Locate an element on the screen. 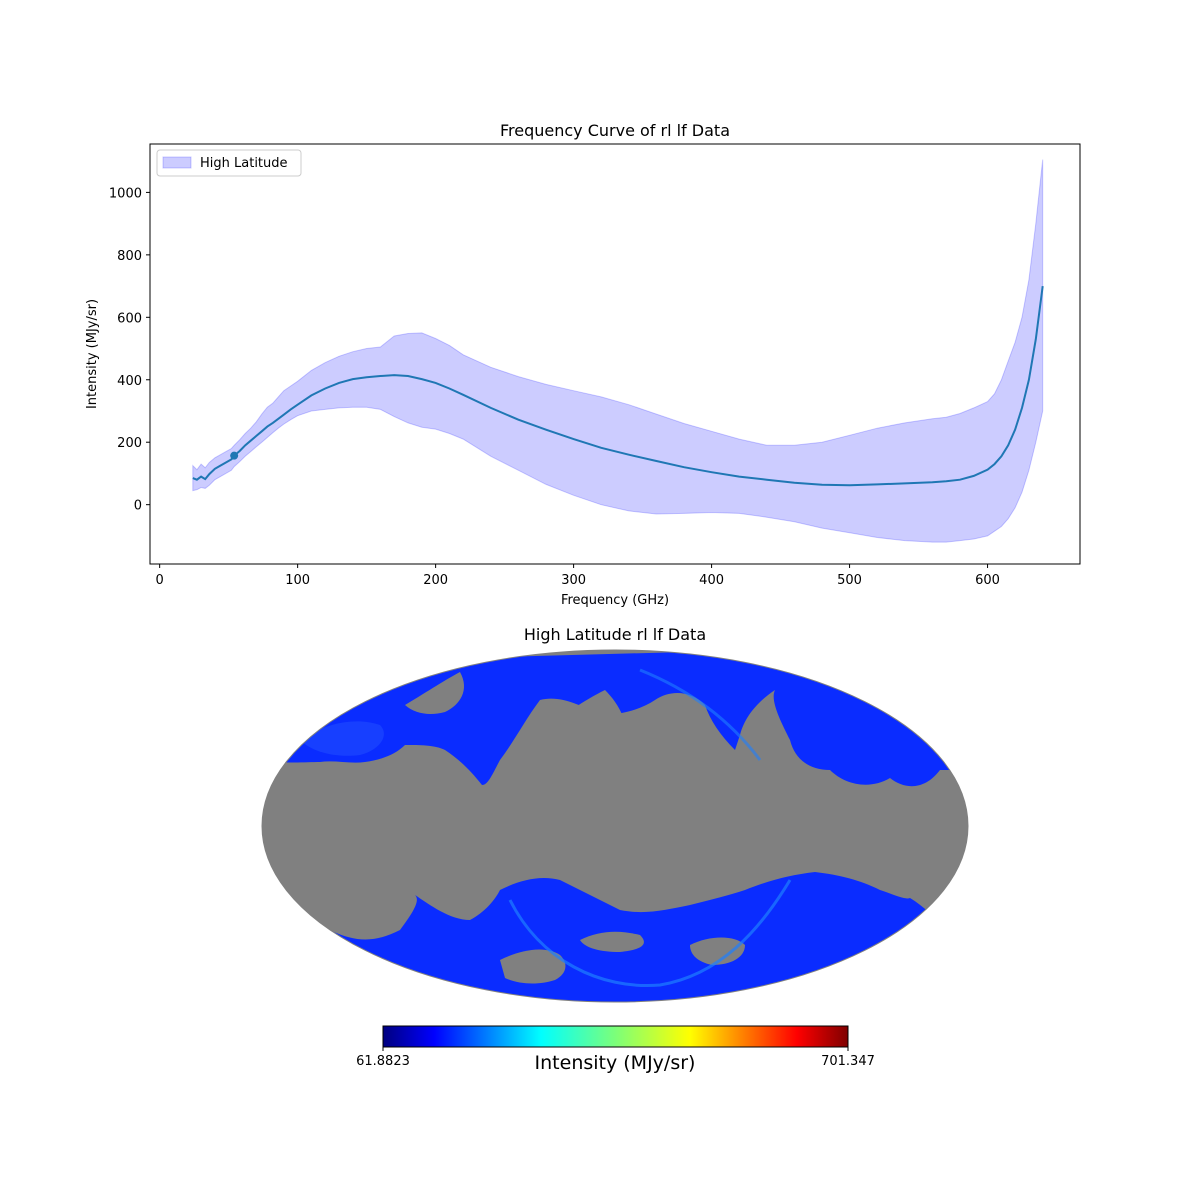 The height and width of the screenshot is (1200, 1200). colorbar: 61.8823 701.347 Intensity (MJy/sr) is located at coordinates (615, 1049).